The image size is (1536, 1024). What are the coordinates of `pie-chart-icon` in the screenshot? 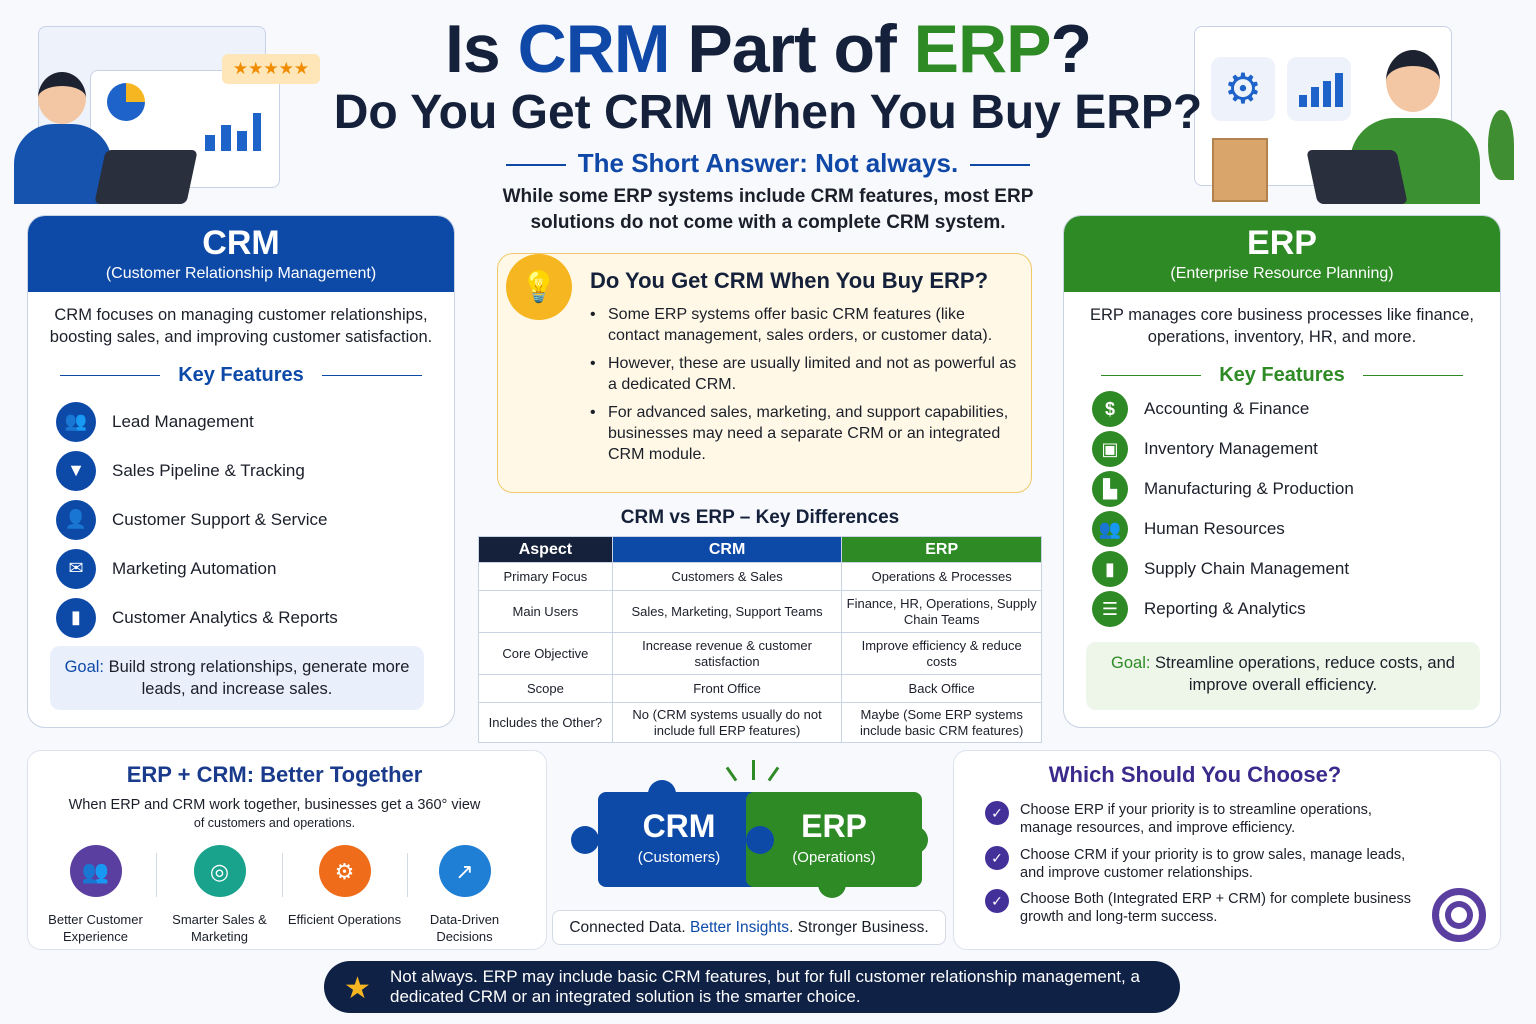 It's located at (126, 102).